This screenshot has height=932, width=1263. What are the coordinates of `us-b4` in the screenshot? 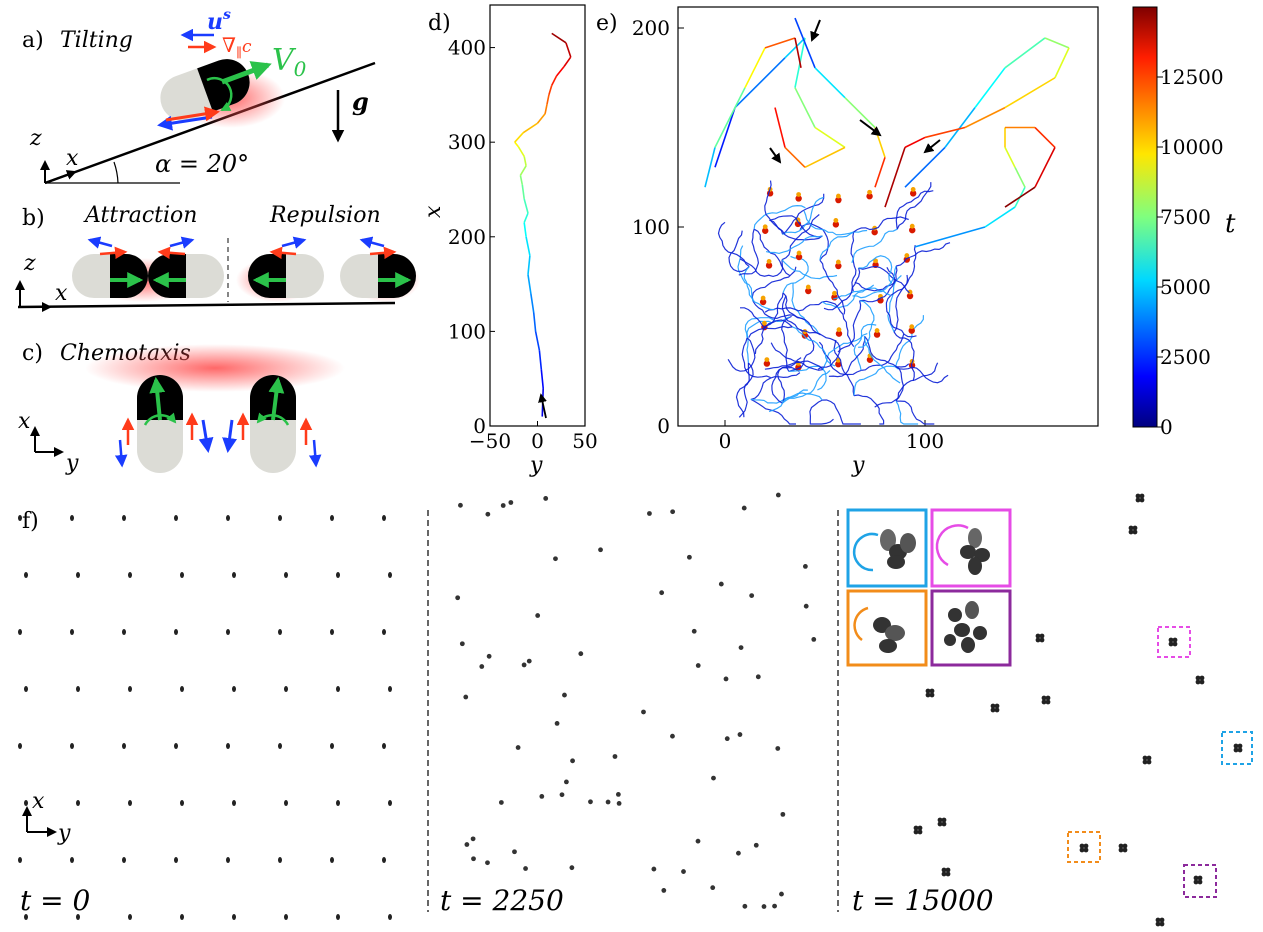 It's located at (372, 242).